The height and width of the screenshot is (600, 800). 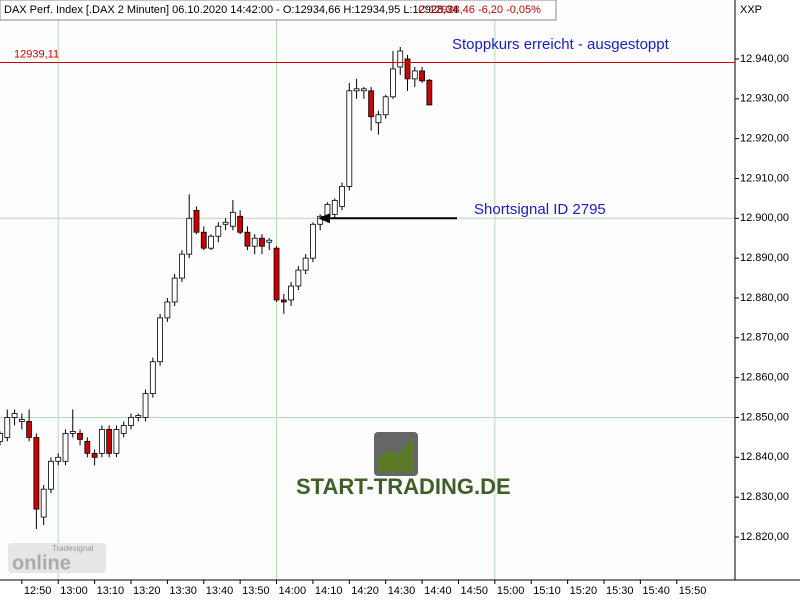 What do you see at coordinates (764, 218) in the screenshot?
I see `y-tick-label: 12.900,00` at bounding box center [764, 218].